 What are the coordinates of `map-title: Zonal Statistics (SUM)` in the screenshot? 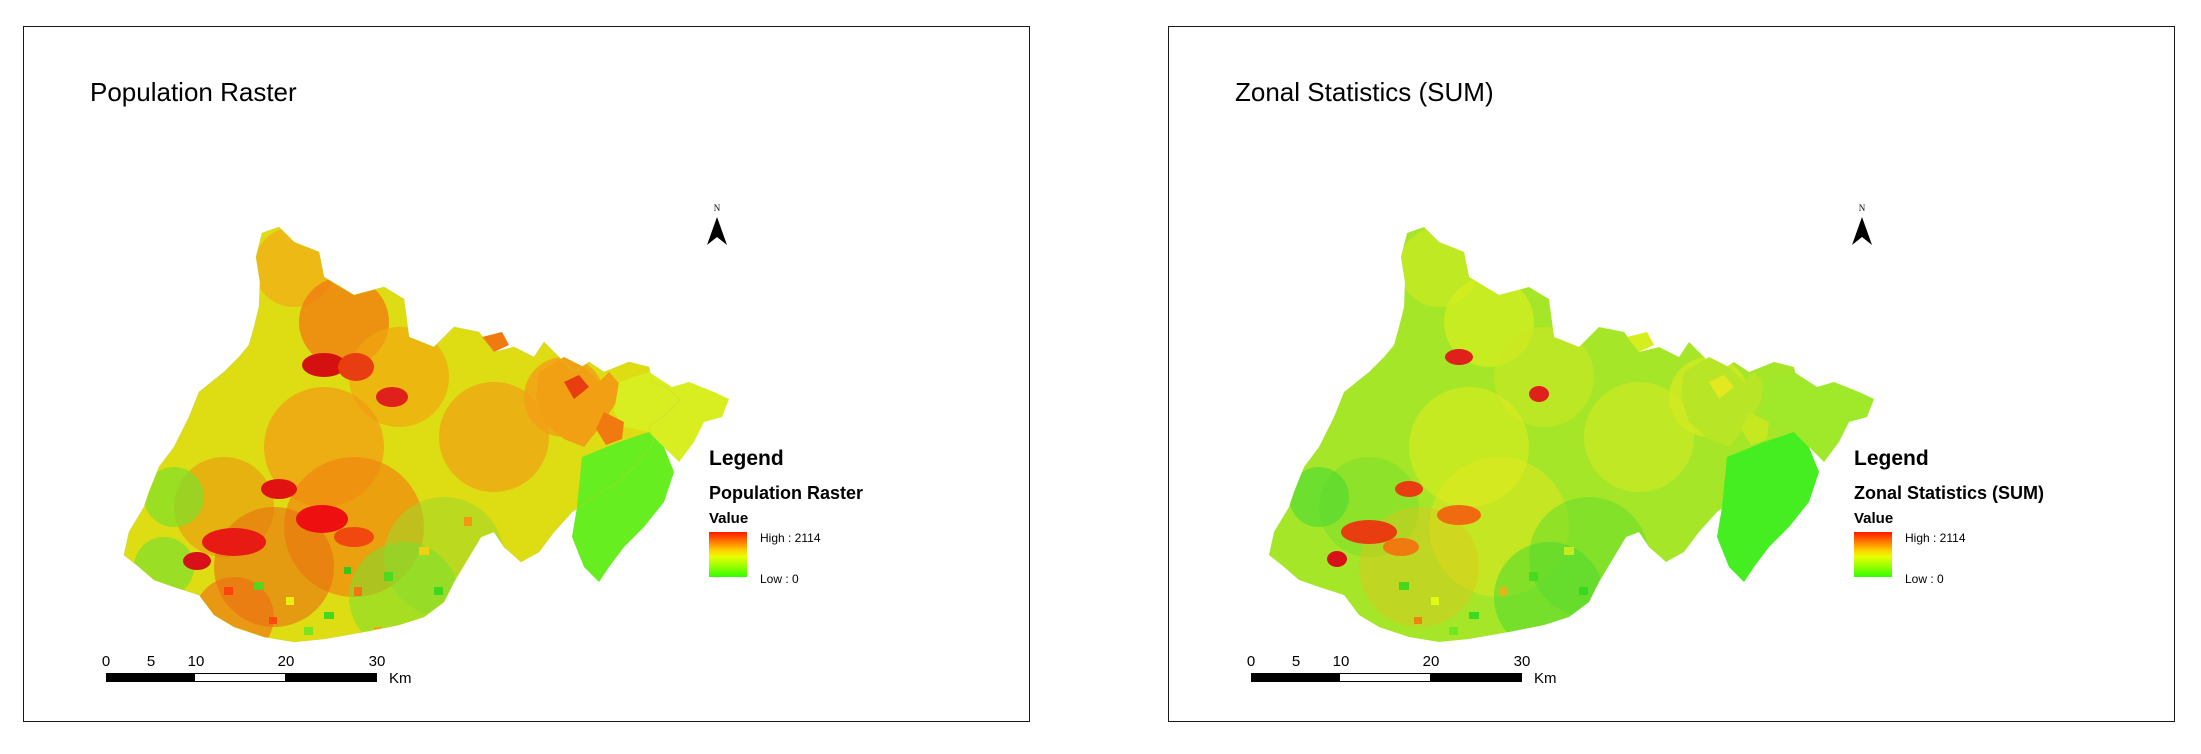 It's located at (1364, 92).